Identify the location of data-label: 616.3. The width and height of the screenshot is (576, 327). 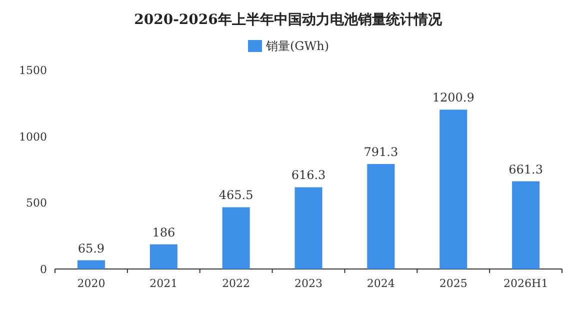
(308, 175).